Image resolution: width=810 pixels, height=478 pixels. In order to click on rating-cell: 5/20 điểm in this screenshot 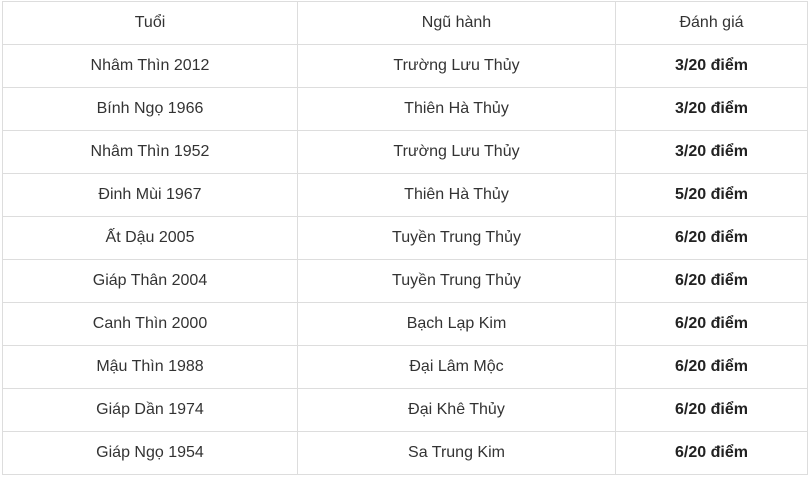, I will do `click(711, 195)`.